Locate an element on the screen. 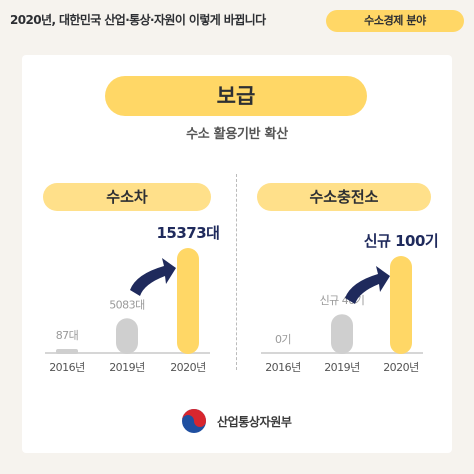 The height and width of the screenshot is (474, 474). category-badge: 수소경제 분야 is located at coordinates (395, 21).